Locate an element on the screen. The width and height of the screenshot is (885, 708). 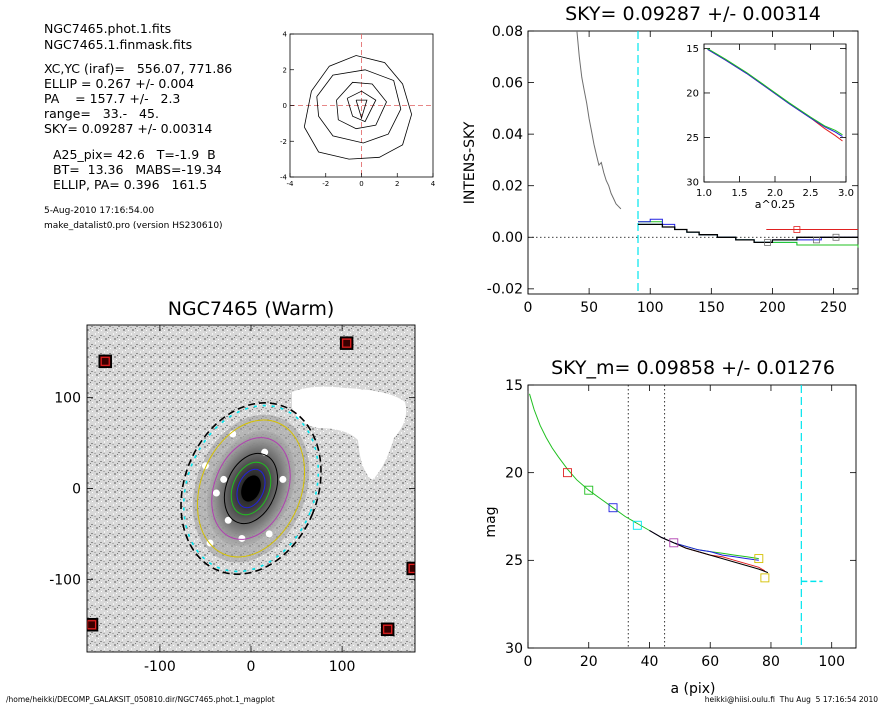
inset-series-green is located at coordinates (775, 92).